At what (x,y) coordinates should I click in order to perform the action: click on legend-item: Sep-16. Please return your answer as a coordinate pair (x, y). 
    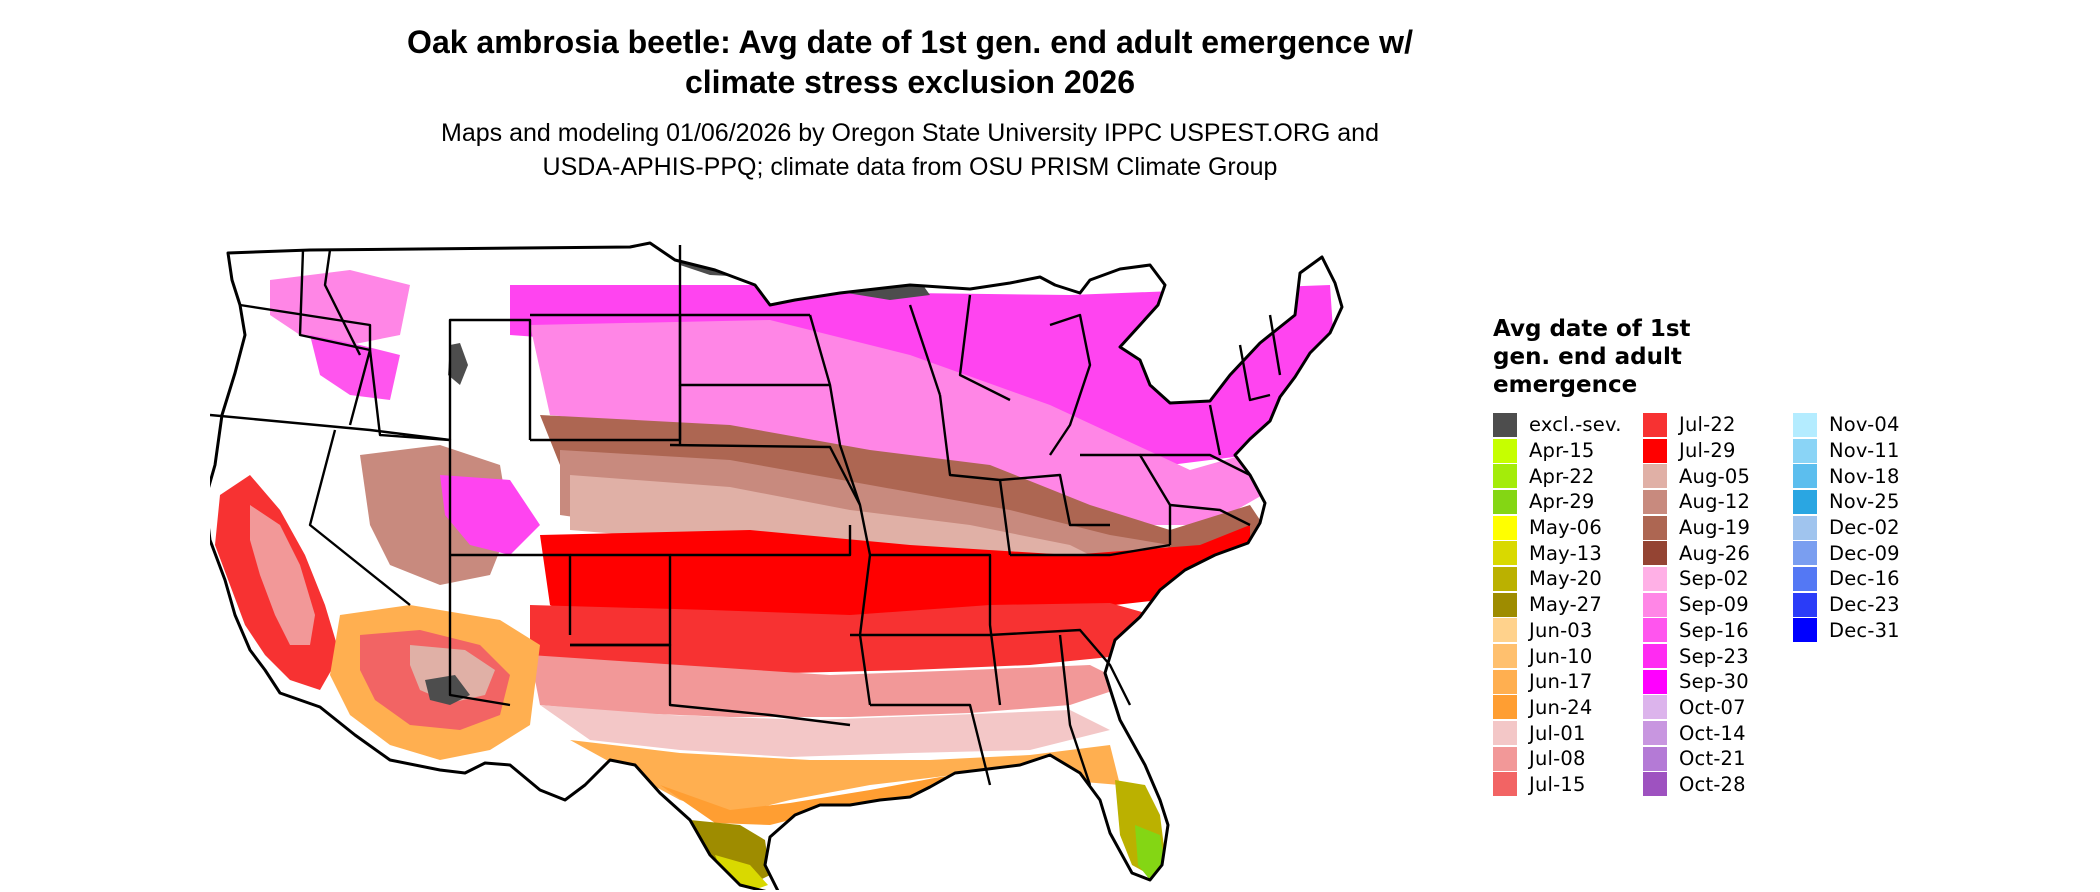
    Looking at the image, I should click on (1718, 631).